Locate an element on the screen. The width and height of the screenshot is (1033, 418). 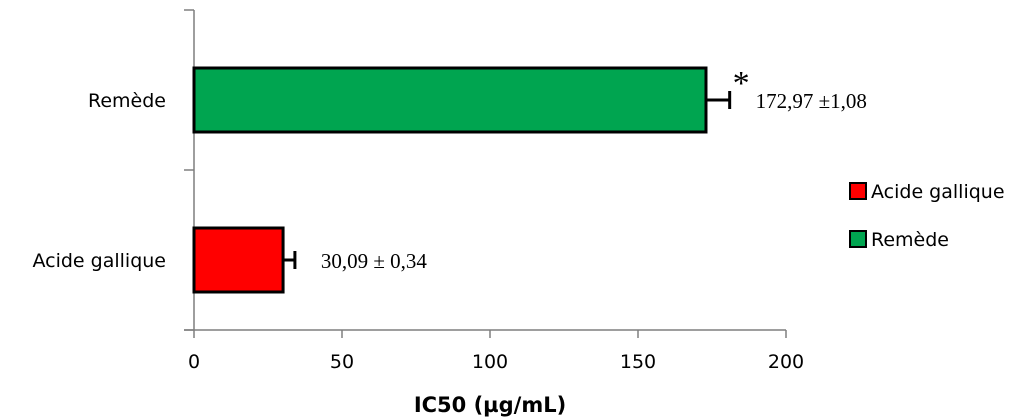
x-tick-label: 100 is located at coordinates (490, 362).